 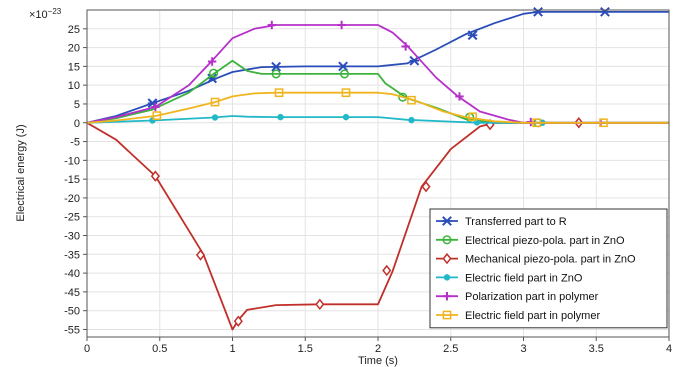 What do you see at coordinates (72, 274) in the screenshot?
I see `y-tick-label: -40` at bounding box center [72, 274].